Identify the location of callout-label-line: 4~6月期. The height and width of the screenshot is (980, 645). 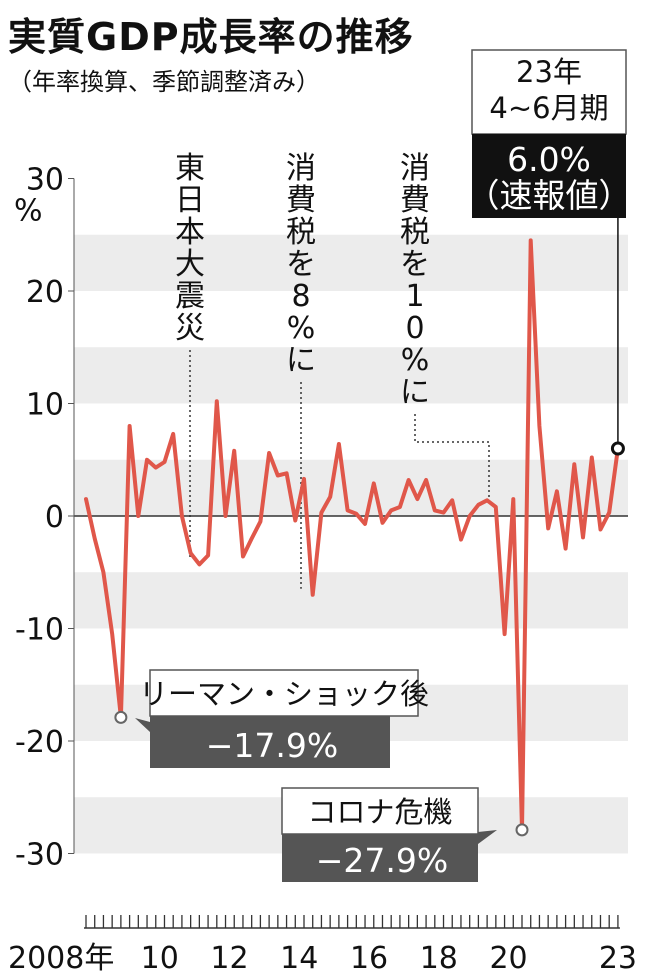
(548, 108).